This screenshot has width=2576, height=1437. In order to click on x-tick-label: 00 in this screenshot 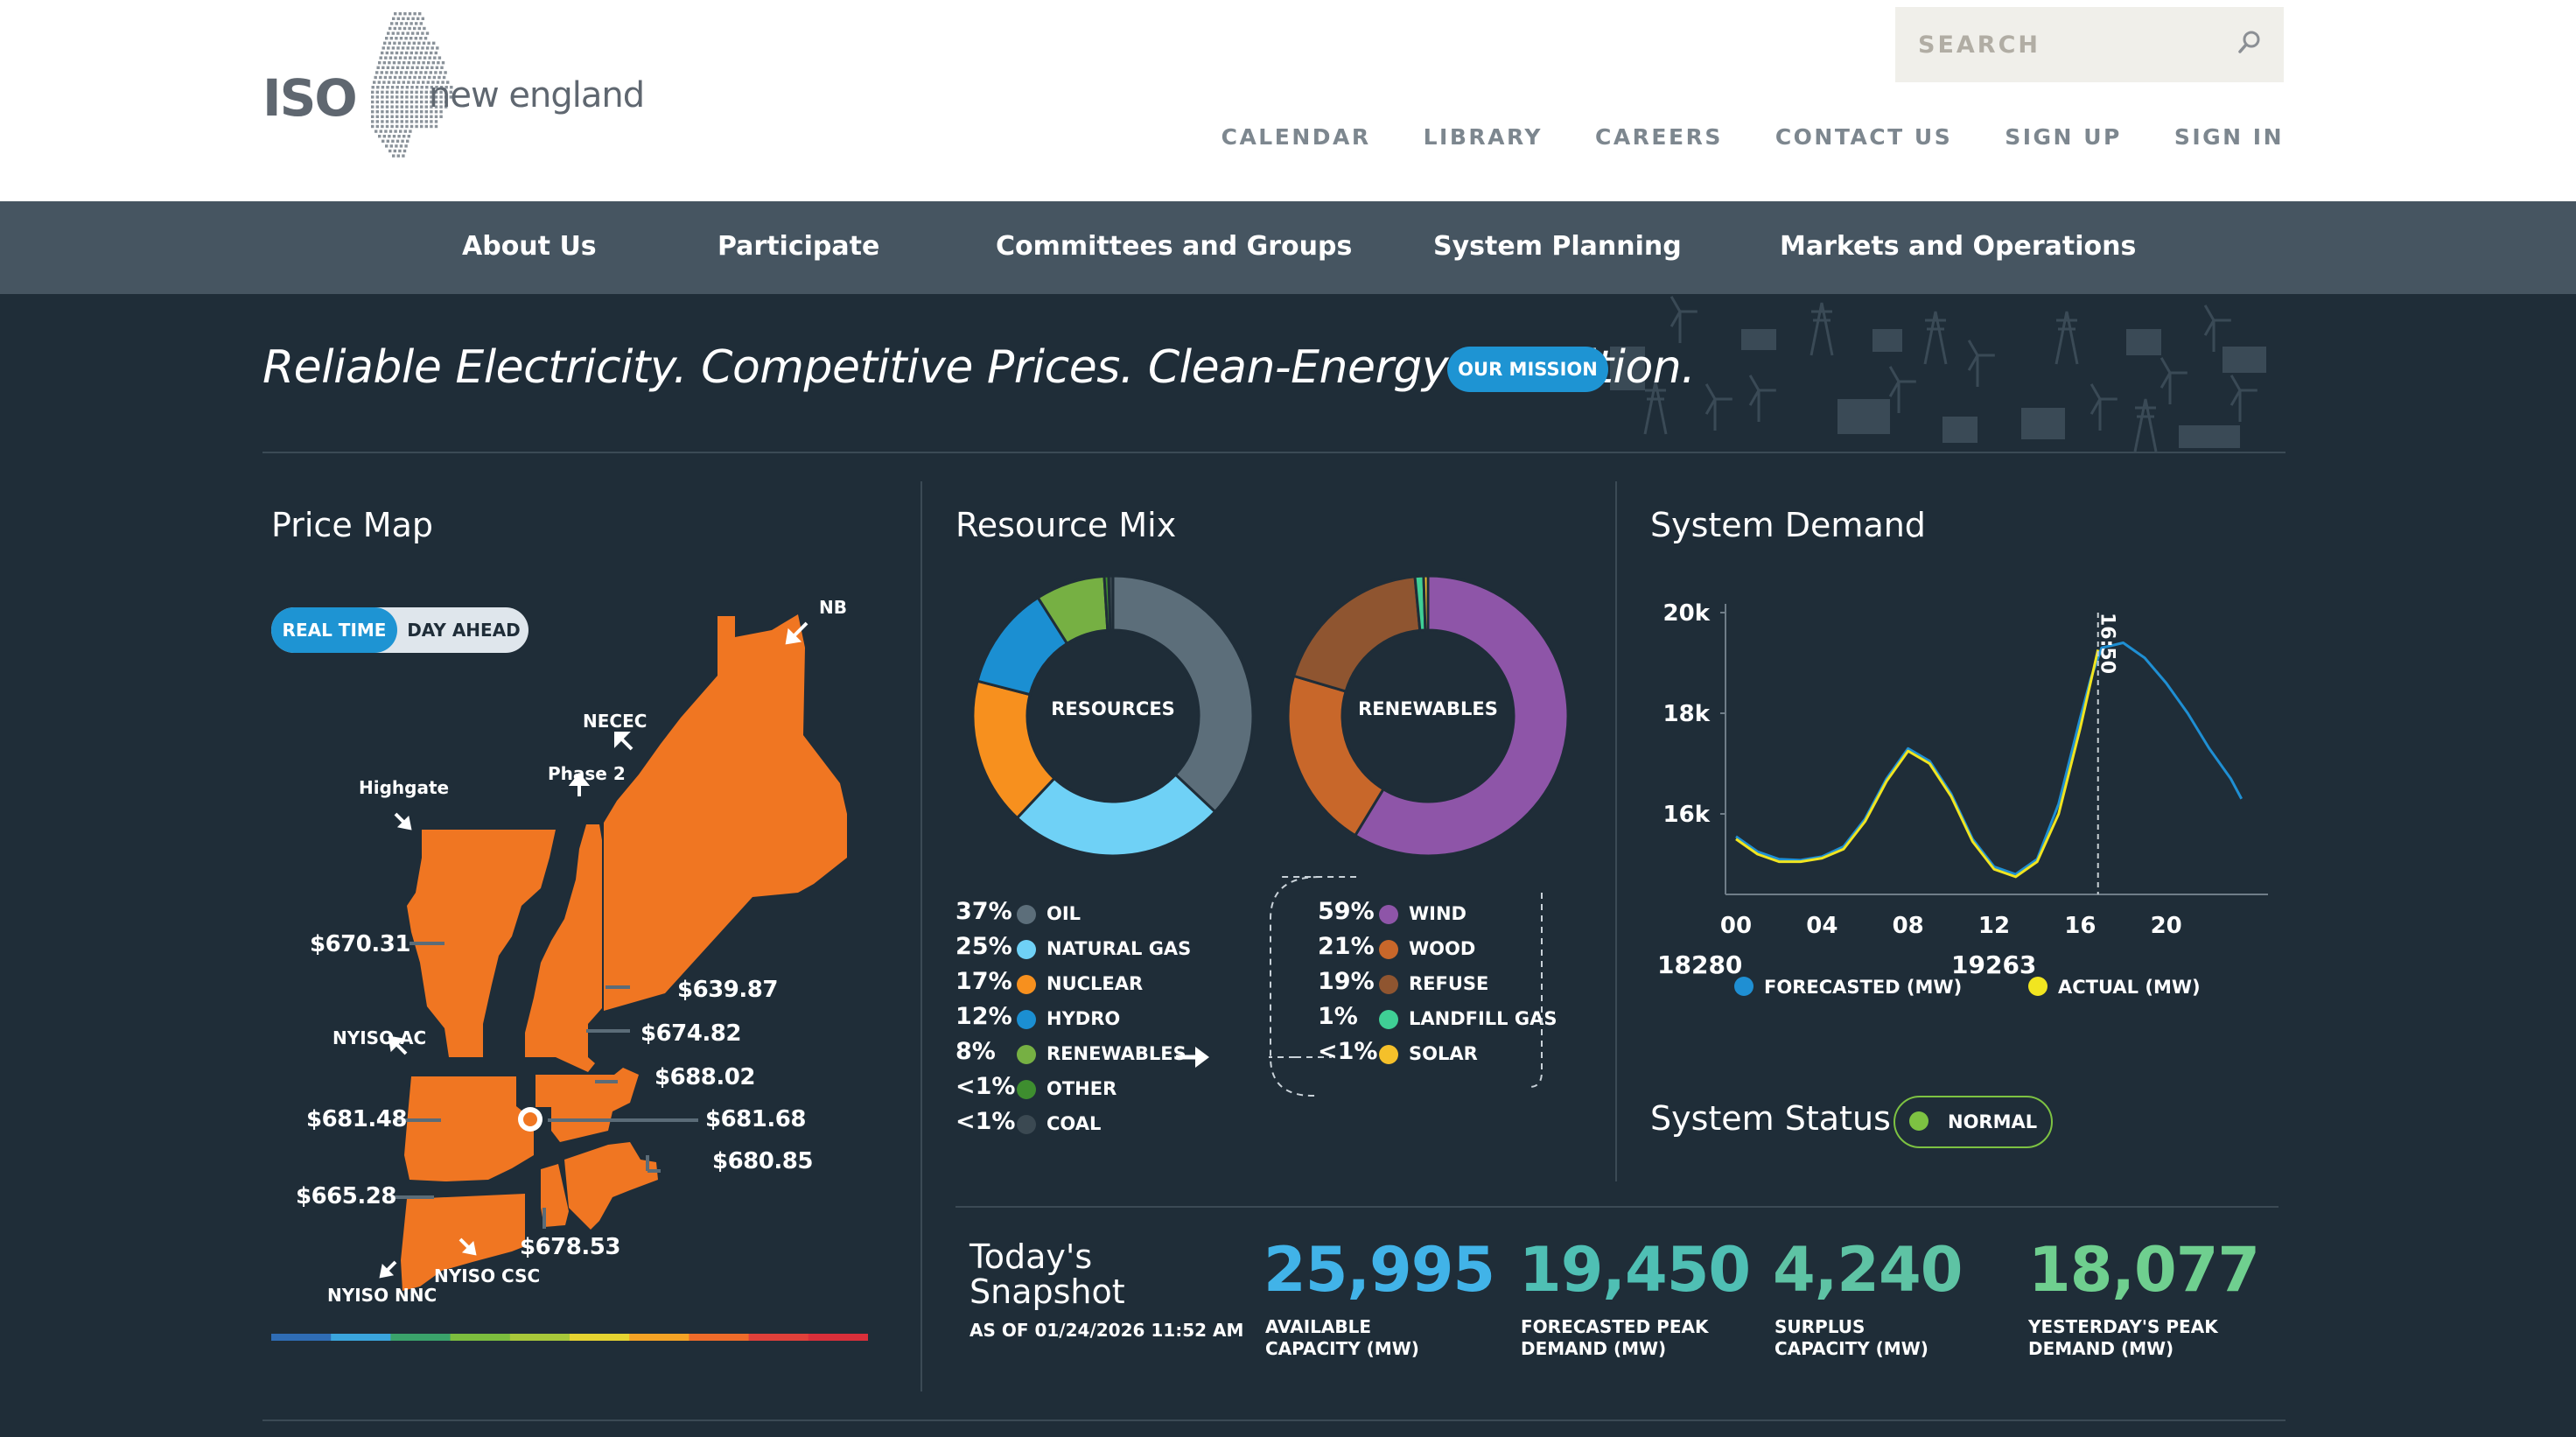, I will do `click(1736, 926)`.